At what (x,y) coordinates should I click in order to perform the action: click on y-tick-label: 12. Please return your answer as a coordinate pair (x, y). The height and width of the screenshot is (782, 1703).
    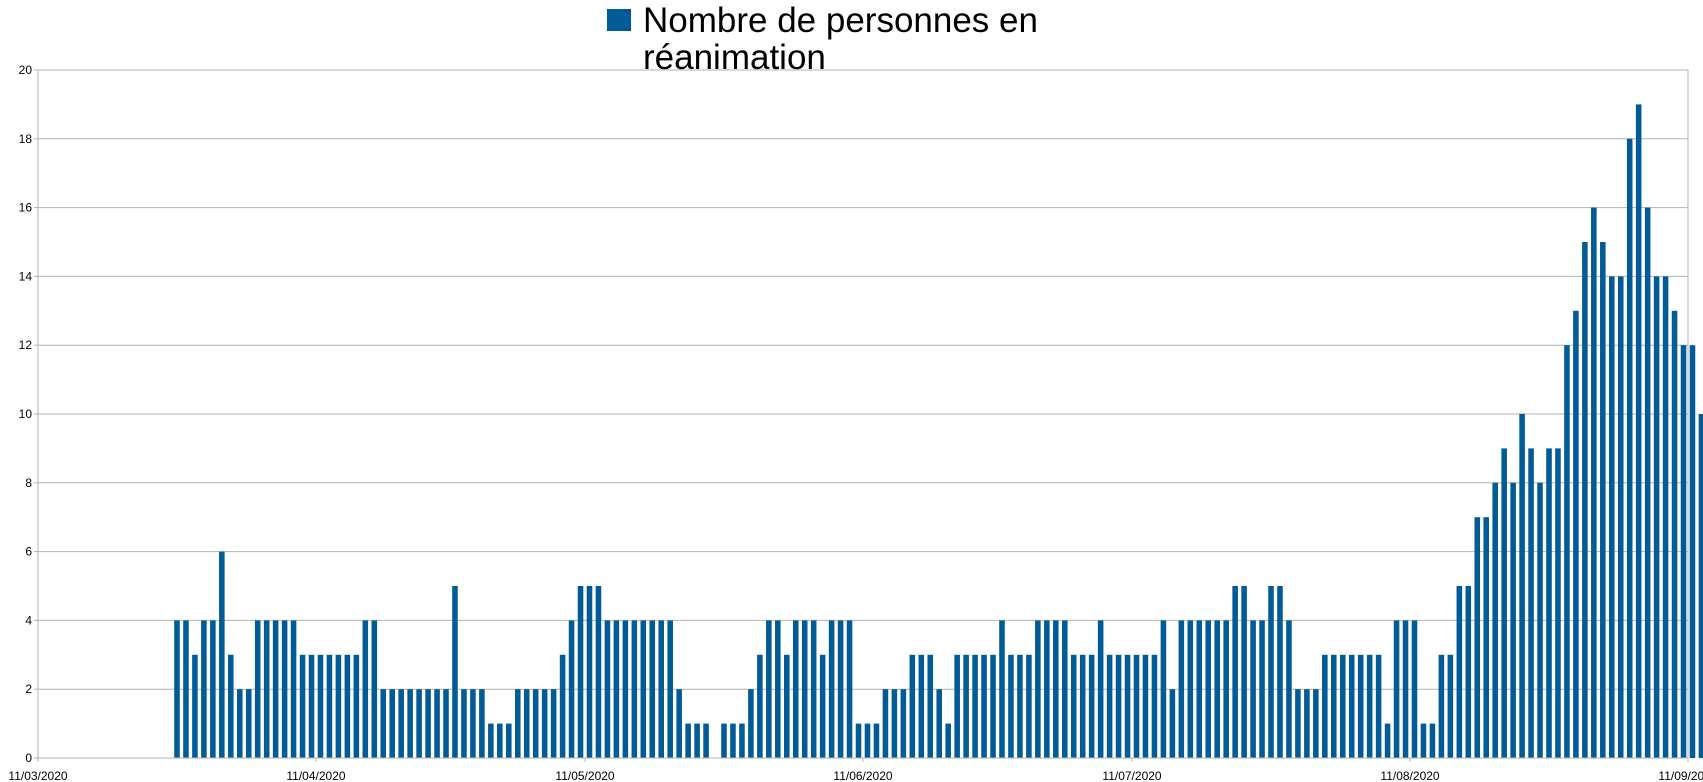
    Looking at the image, I should click on (26, 345).